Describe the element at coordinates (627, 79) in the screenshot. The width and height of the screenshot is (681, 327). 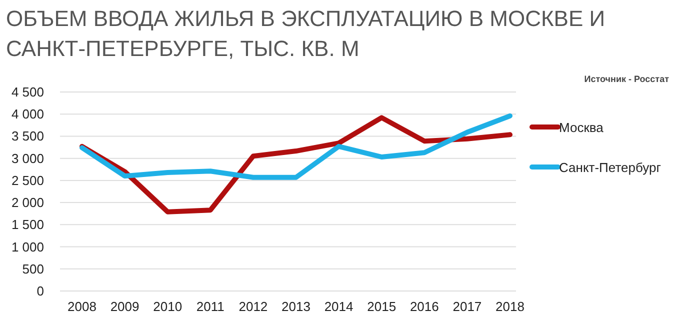
I see `text: Источник - Росстат` at that location.